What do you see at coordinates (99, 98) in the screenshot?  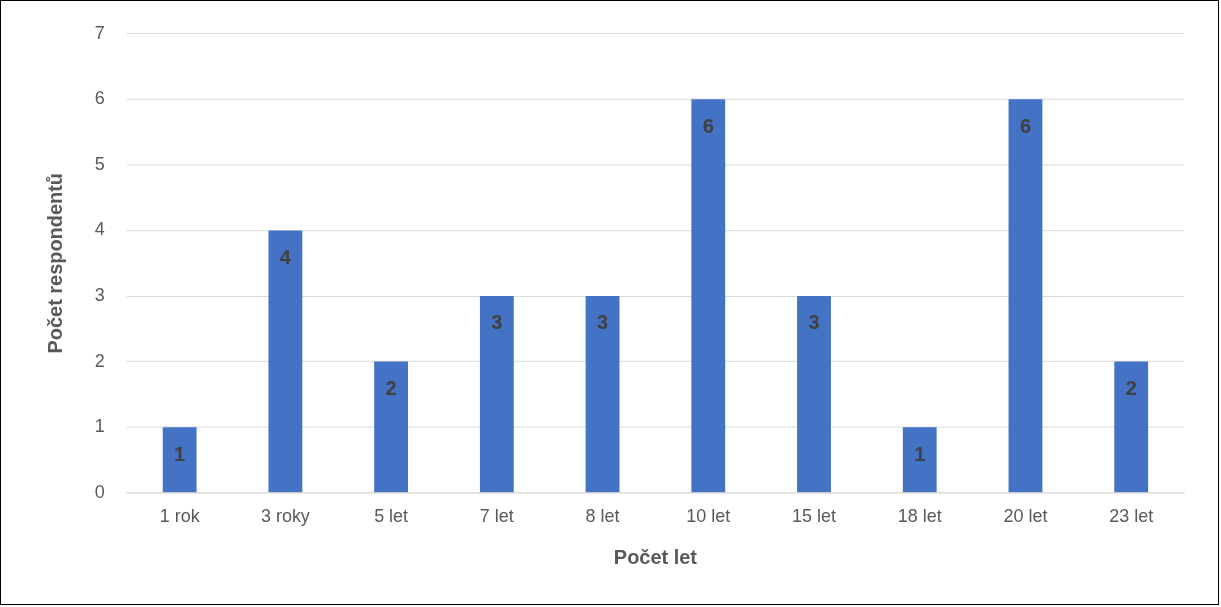 I see `y-tick-label: 6` at bounding box center [99, 98].